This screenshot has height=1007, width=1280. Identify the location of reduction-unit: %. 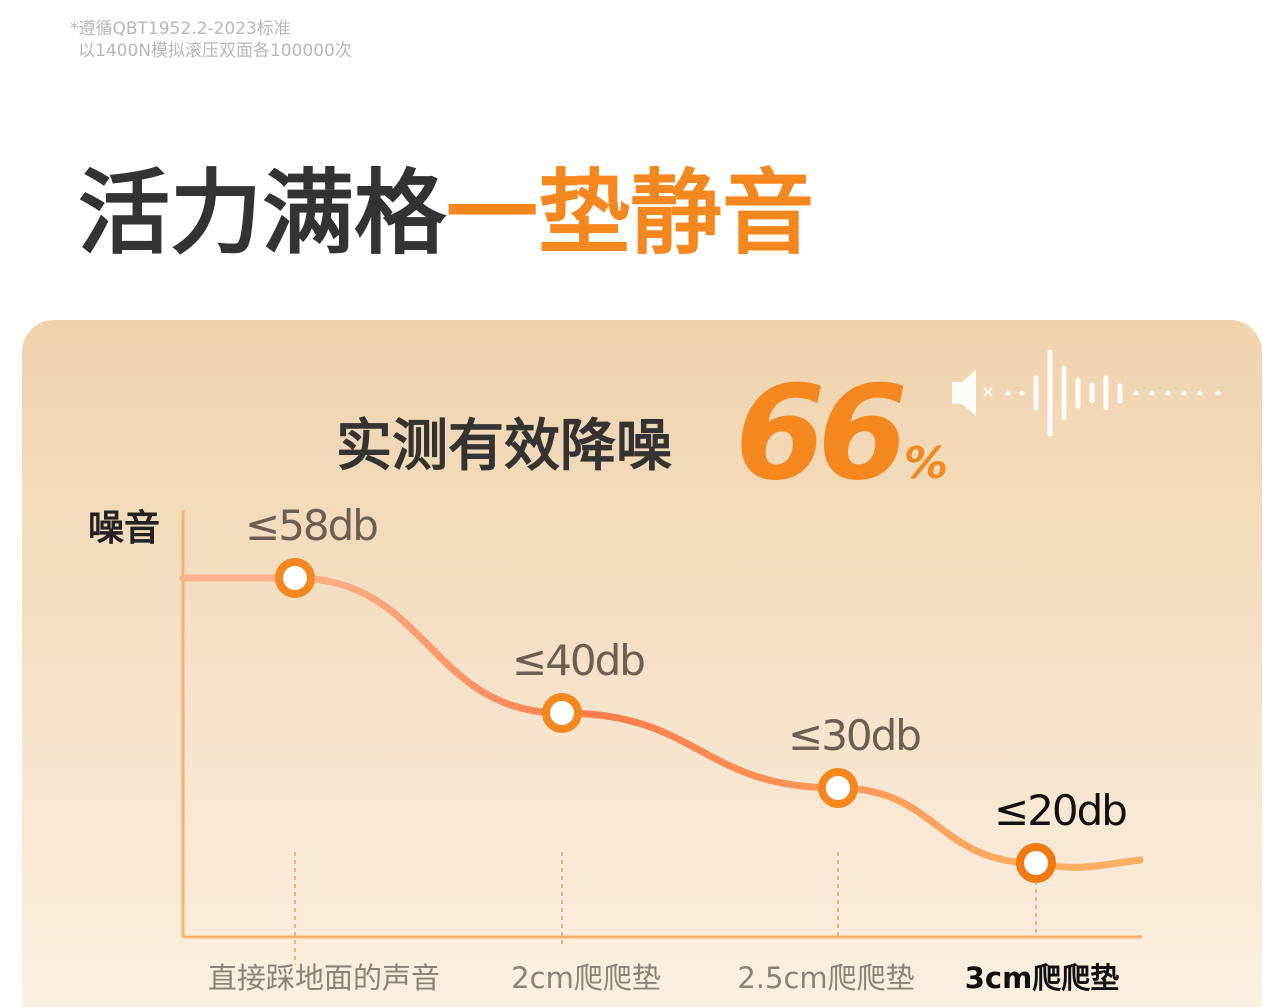
(925, 463).